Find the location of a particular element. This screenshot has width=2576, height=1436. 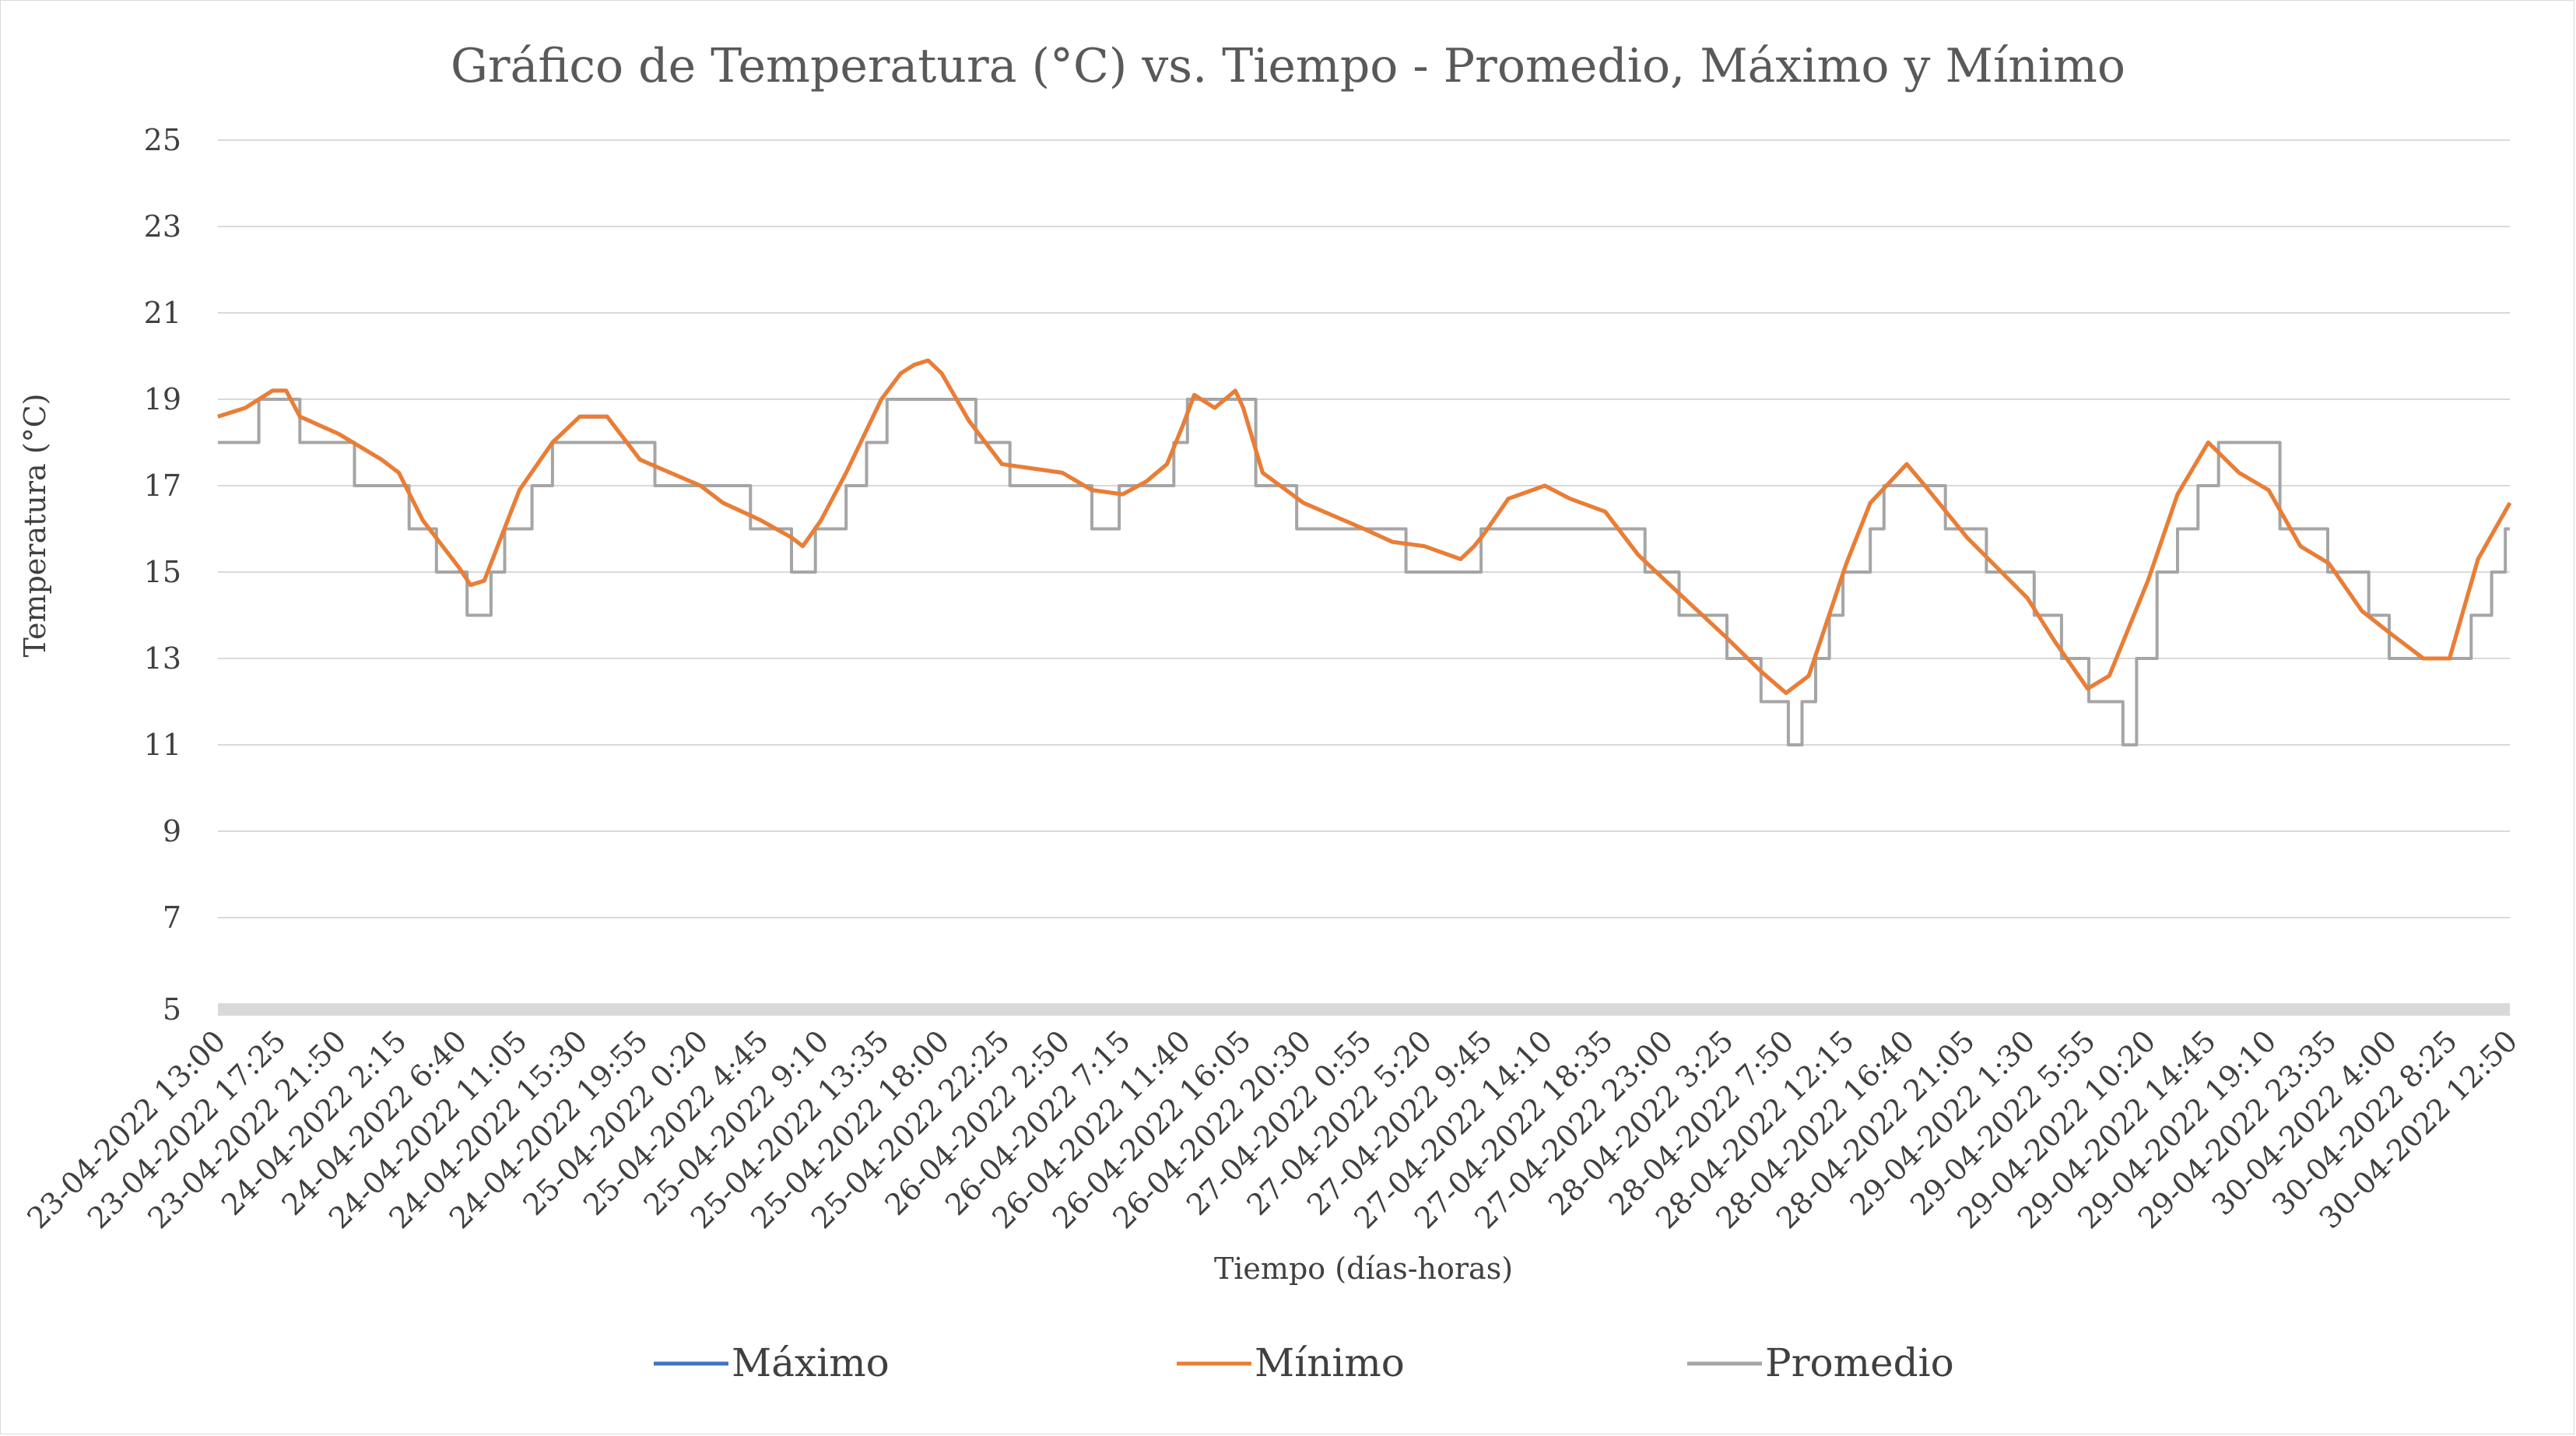

y-axis-title: Temperatura (°C) is located at coordinates (35, 526).